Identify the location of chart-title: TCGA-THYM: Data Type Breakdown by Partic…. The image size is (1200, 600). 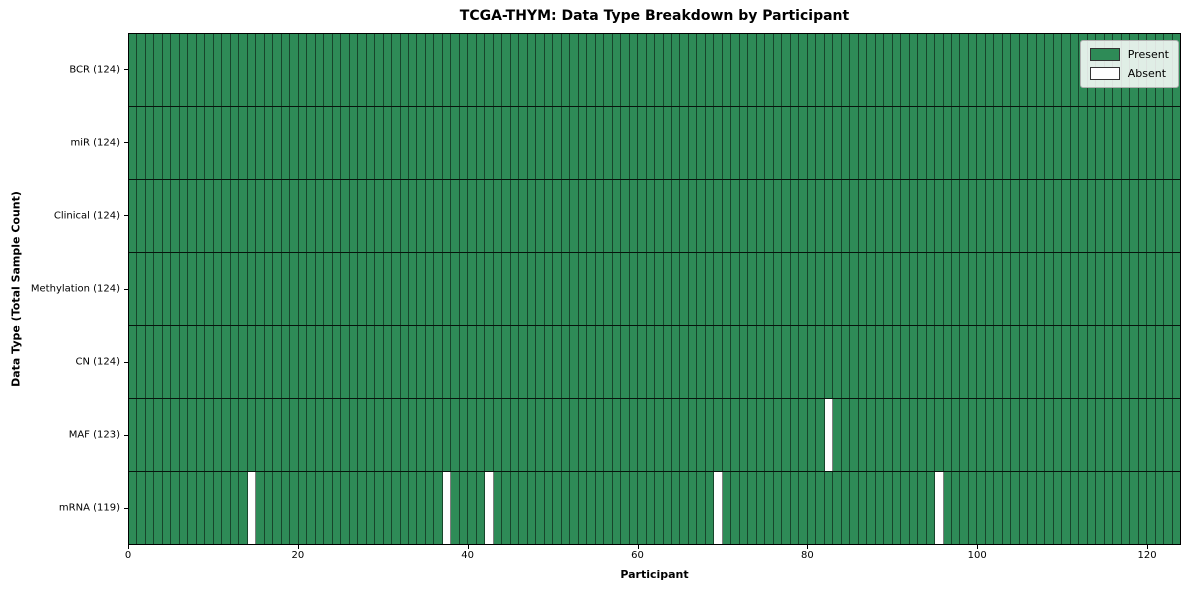
(654, 16).